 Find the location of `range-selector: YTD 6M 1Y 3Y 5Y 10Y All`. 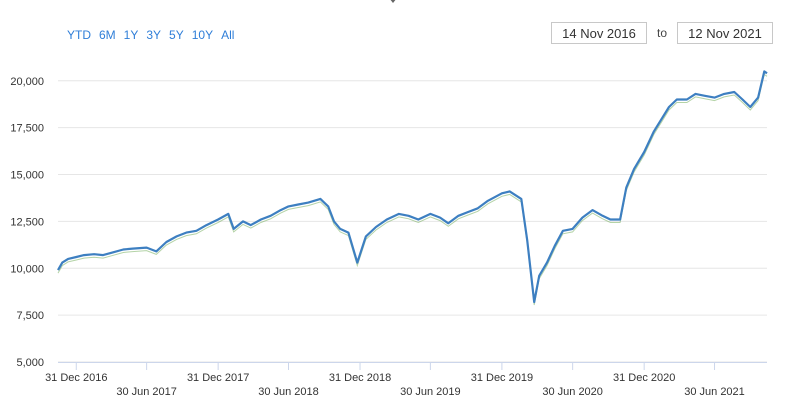

range-selector: YTD 6M 1Y 3Y 5Y 10Y All is located at coordinates (151, 35).